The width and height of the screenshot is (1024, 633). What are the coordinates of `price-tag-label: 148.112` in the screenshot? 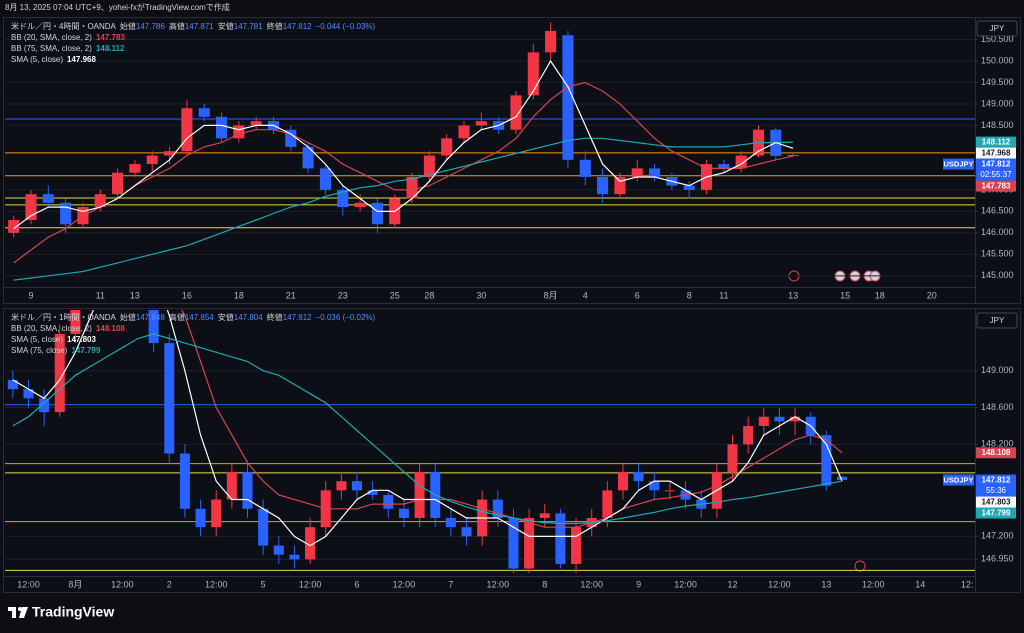 It's located at (996, 142).